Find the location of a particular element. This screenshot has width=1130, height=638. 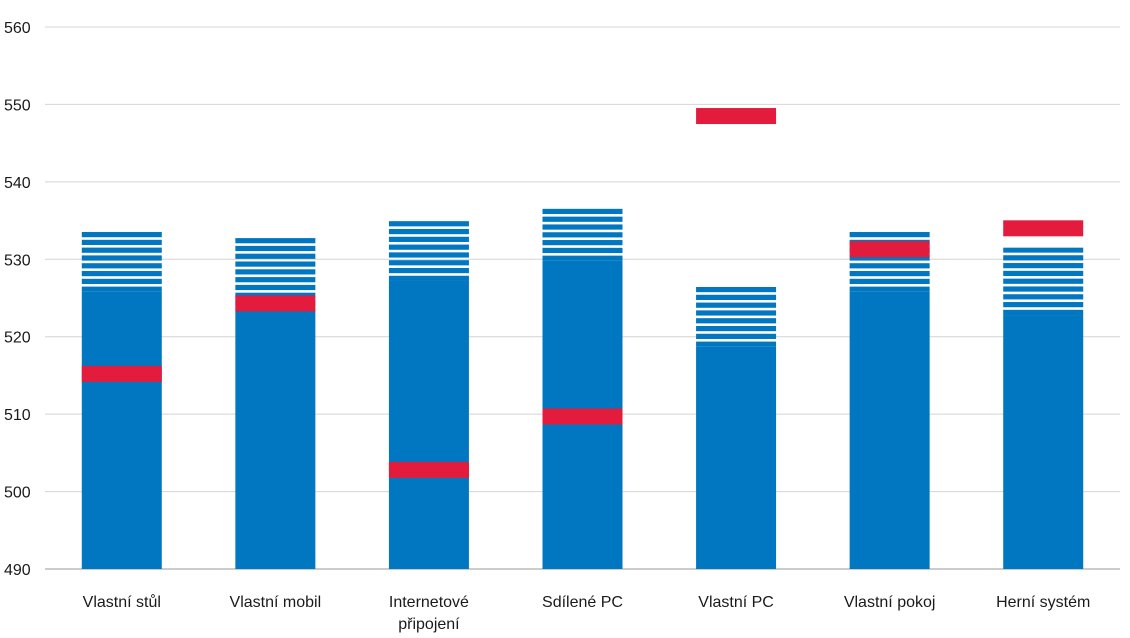

x-category-label-6: Herní systém is located at coordinates (1043, 602).